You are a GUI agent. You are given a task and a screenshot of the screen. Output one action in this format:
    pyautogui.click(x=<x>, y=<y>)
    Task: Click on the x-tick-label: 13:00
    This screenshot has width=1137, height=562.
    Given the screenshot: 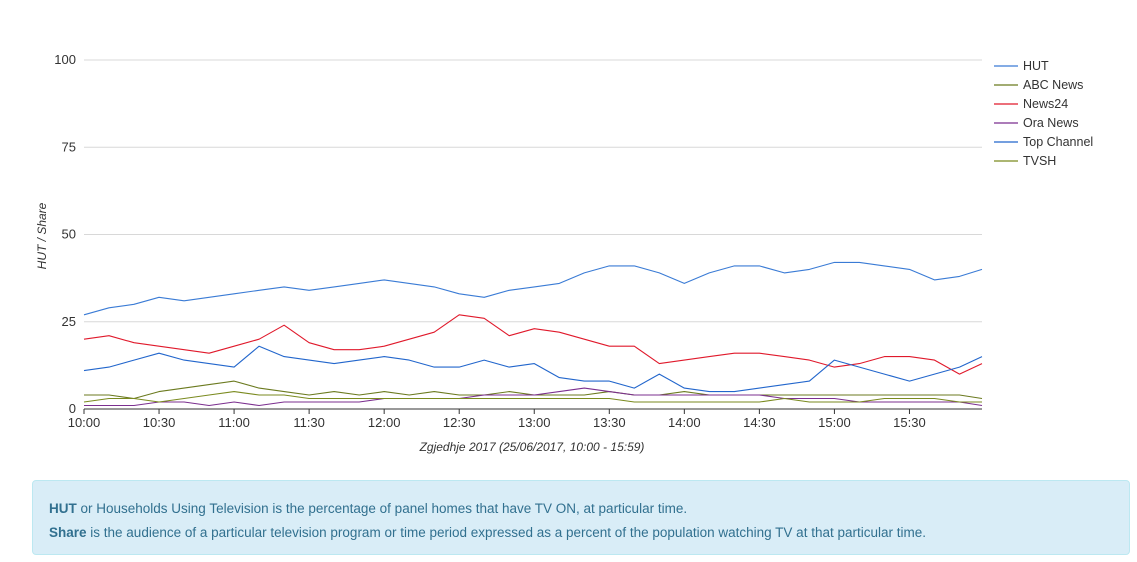 What is the action you would take?
    pyautogui.click(x=534, y=422)
    